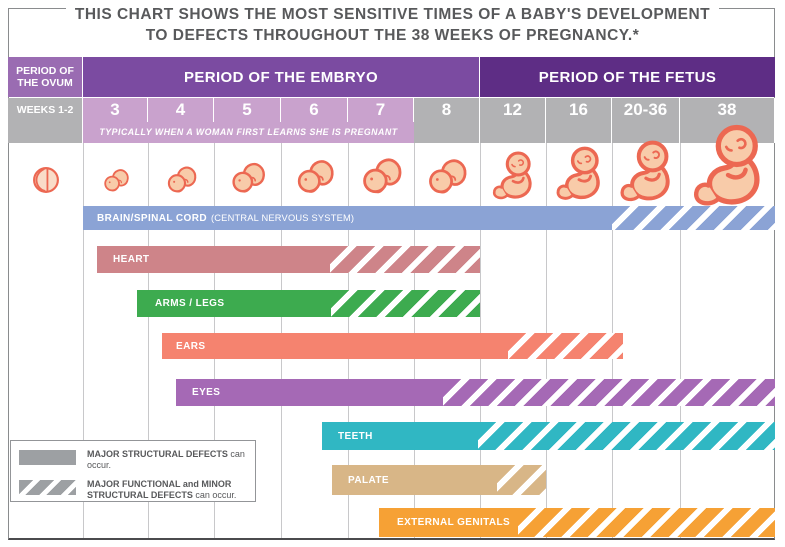 The height and width of the screenshot is (547, 785). Describe the element at coordinates (447, 120) in the screenshot. I see `week-cell-8: 8` at that location.